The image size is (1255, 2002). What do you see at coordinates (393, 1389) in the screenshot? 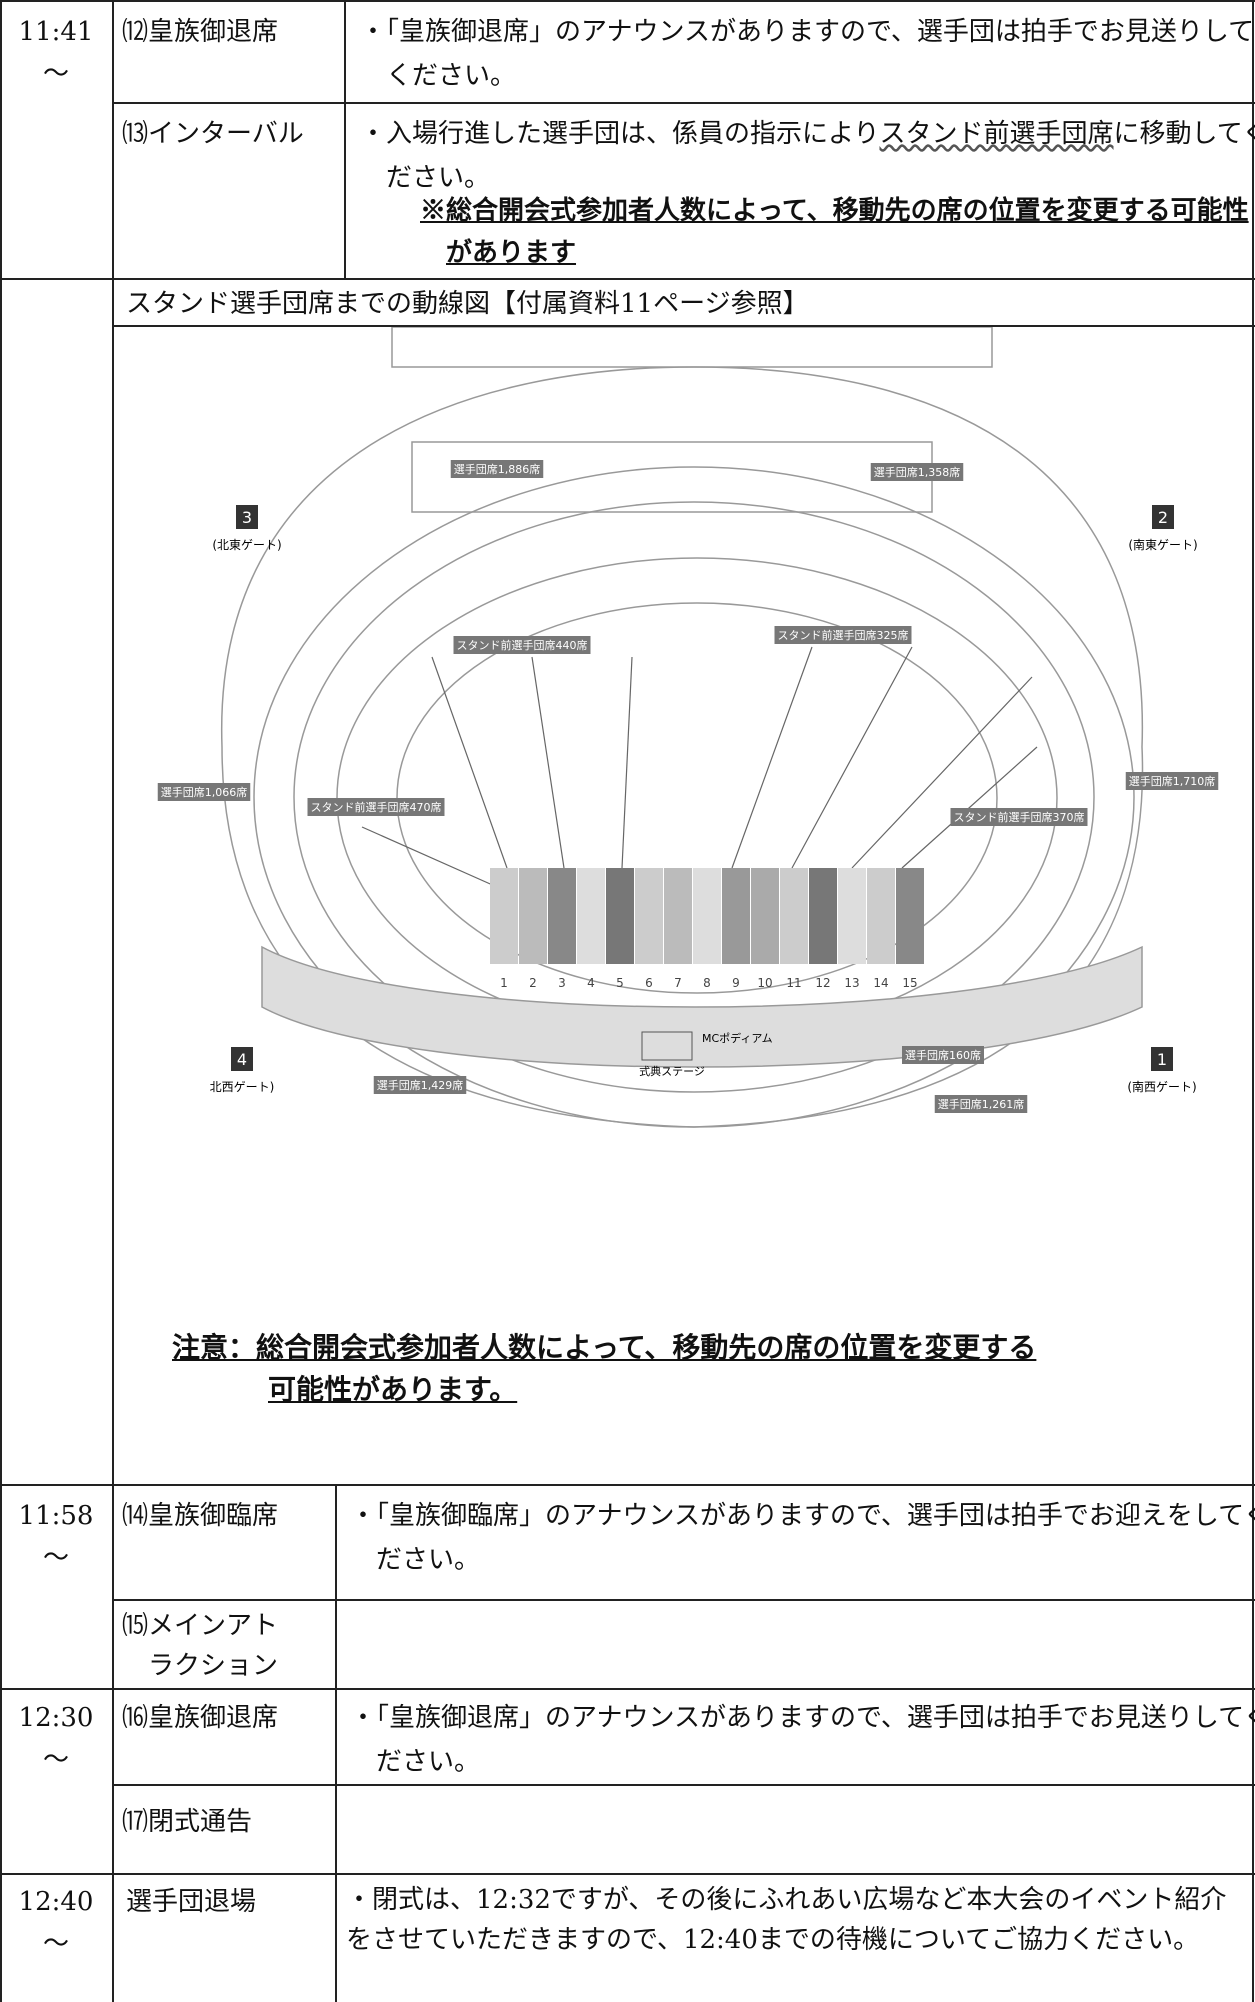
I see `caution: 可能性があります。` at bounding box center [393, 1389].